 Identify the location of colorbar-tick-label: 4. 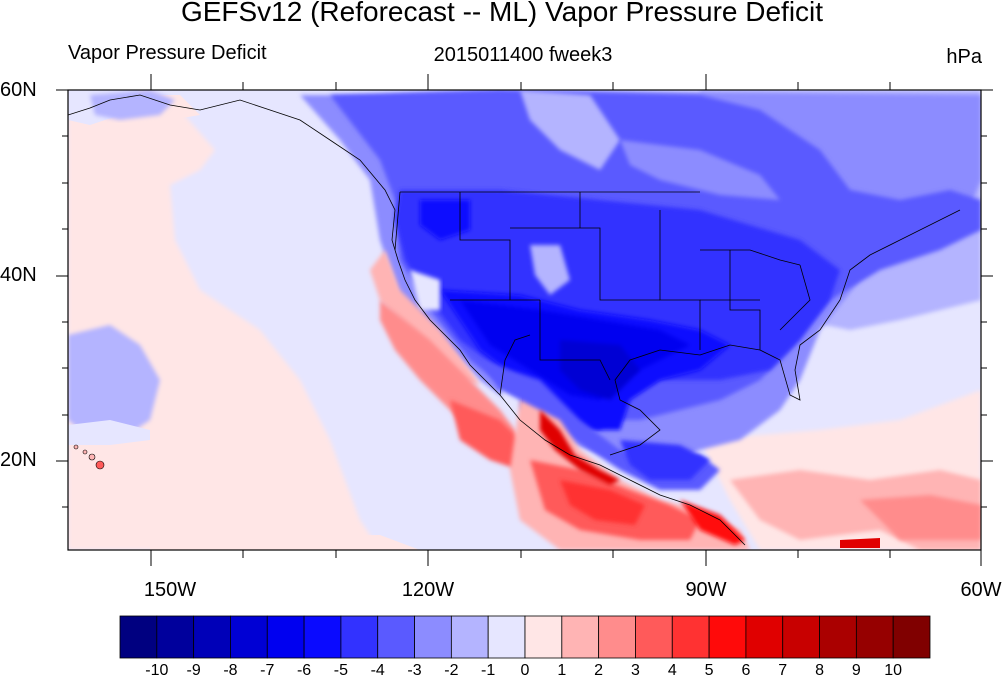
(672, 670).